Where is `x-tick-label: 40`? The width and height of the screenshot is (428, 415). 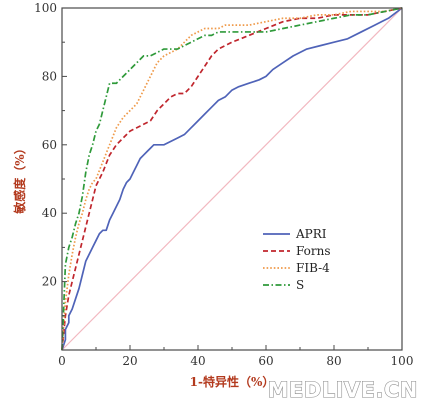
x-tick-label: 40 is located at coordinates (197, 361).